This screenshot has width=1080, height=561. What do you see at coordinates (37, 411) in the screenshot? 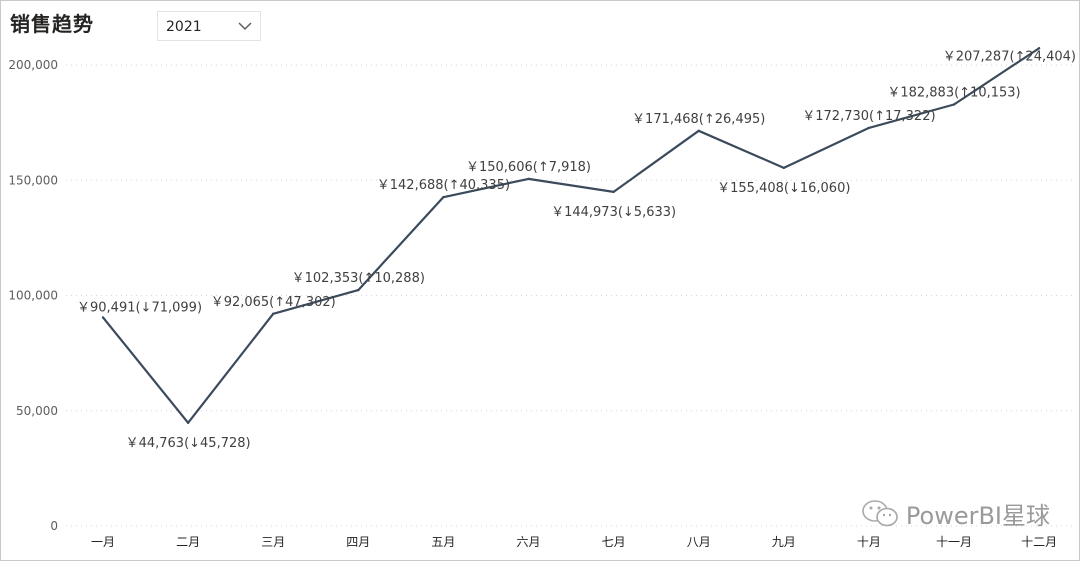
I see `y-tick-label: 50,000` at bounding box center [37, 411].